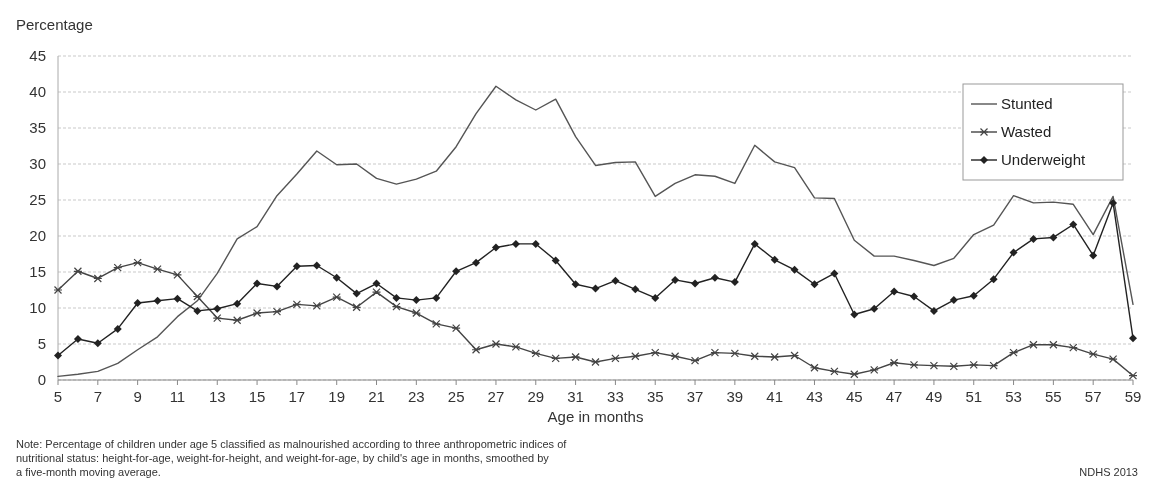  What do you see at coordinates (37, 164) in the screenshot?
I see `y-tick-label: 30` at bounding box center [37, 164].